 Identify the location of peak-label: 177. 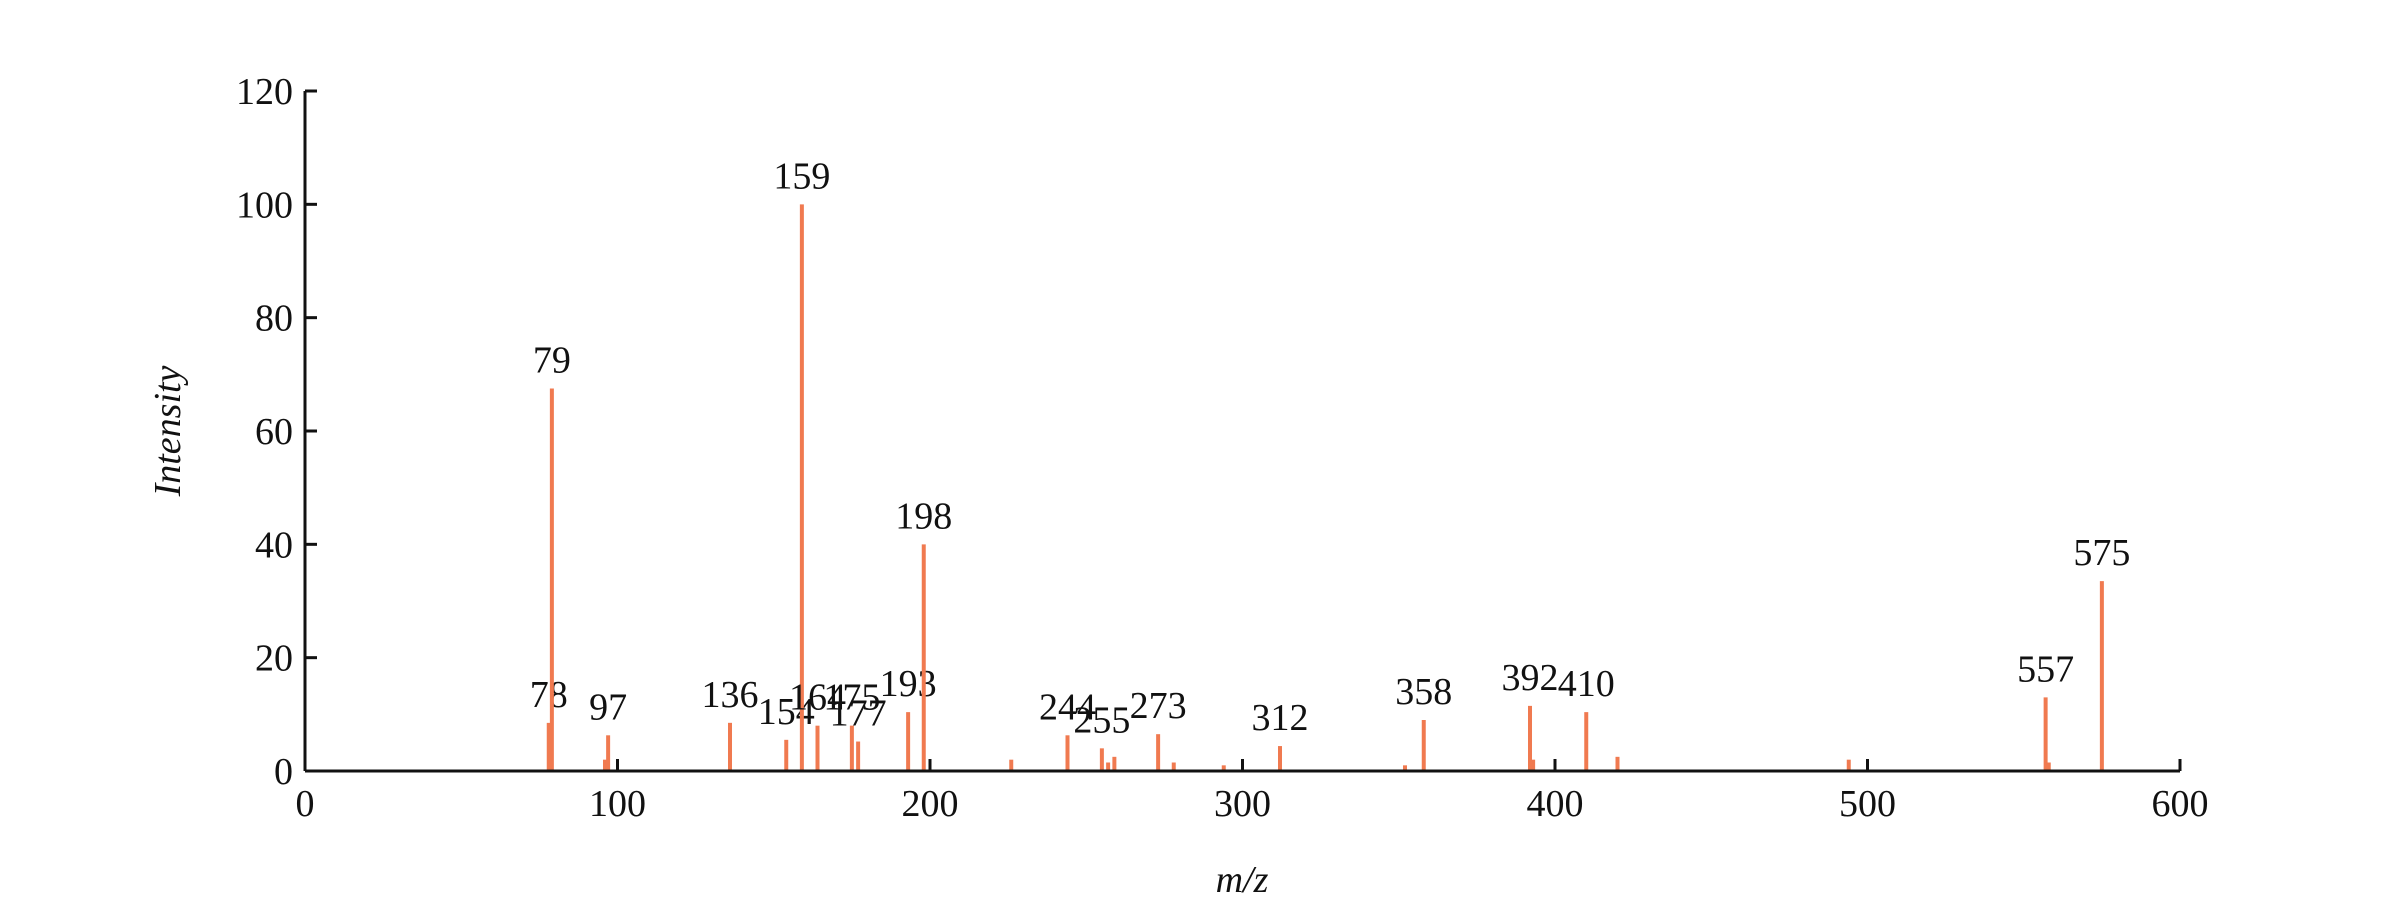
(858, 714).